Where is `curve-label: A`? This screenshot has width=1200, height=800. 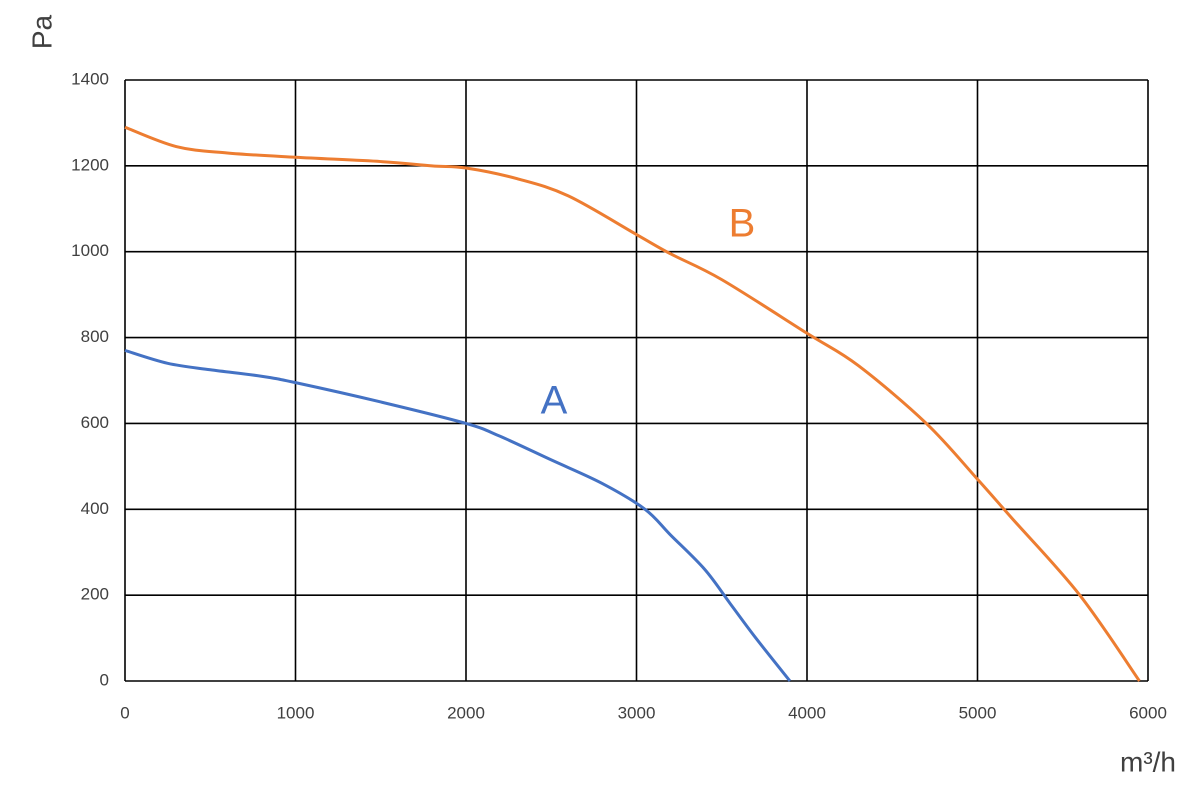 curve-label: A is located at coordinates (554, 401).